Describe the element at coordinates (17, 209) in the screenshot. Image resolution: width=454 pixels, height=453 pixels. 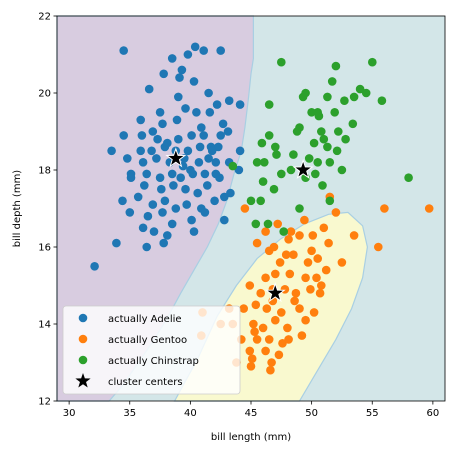
I see `y-axis-label: bill depth (mm)` at that location.